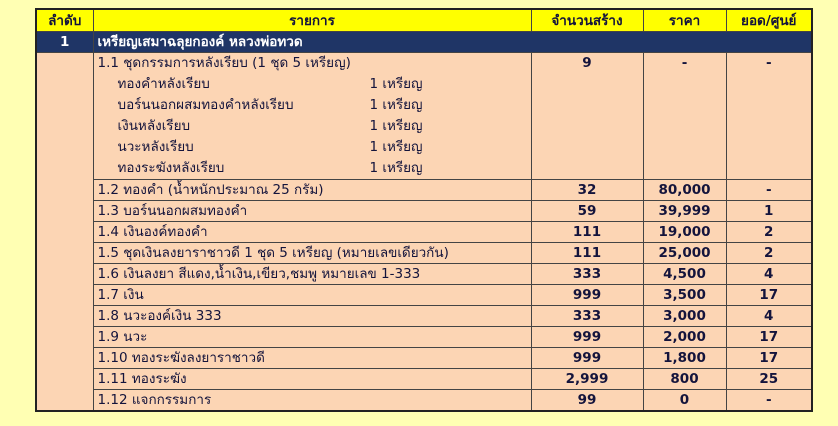 The image size is (838, 426). Describe the element at coordinates (312, 190) in the screenshot. I see `item-label: 1.2 ทองคำ (น้ำหนักประมาณ 25 กรัม)` at that location.